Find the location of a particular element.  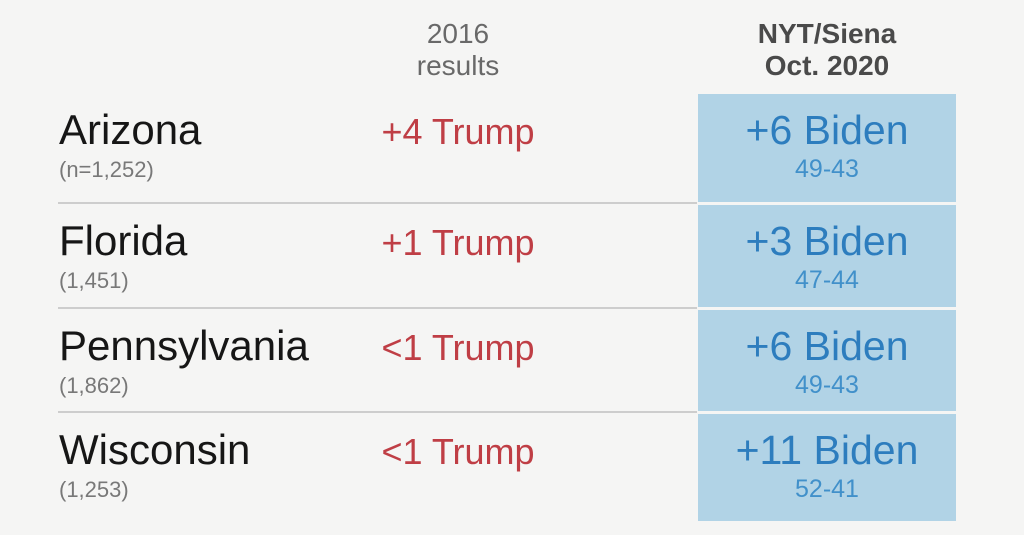

state-name: Florida is located at coordinates (123, 240).